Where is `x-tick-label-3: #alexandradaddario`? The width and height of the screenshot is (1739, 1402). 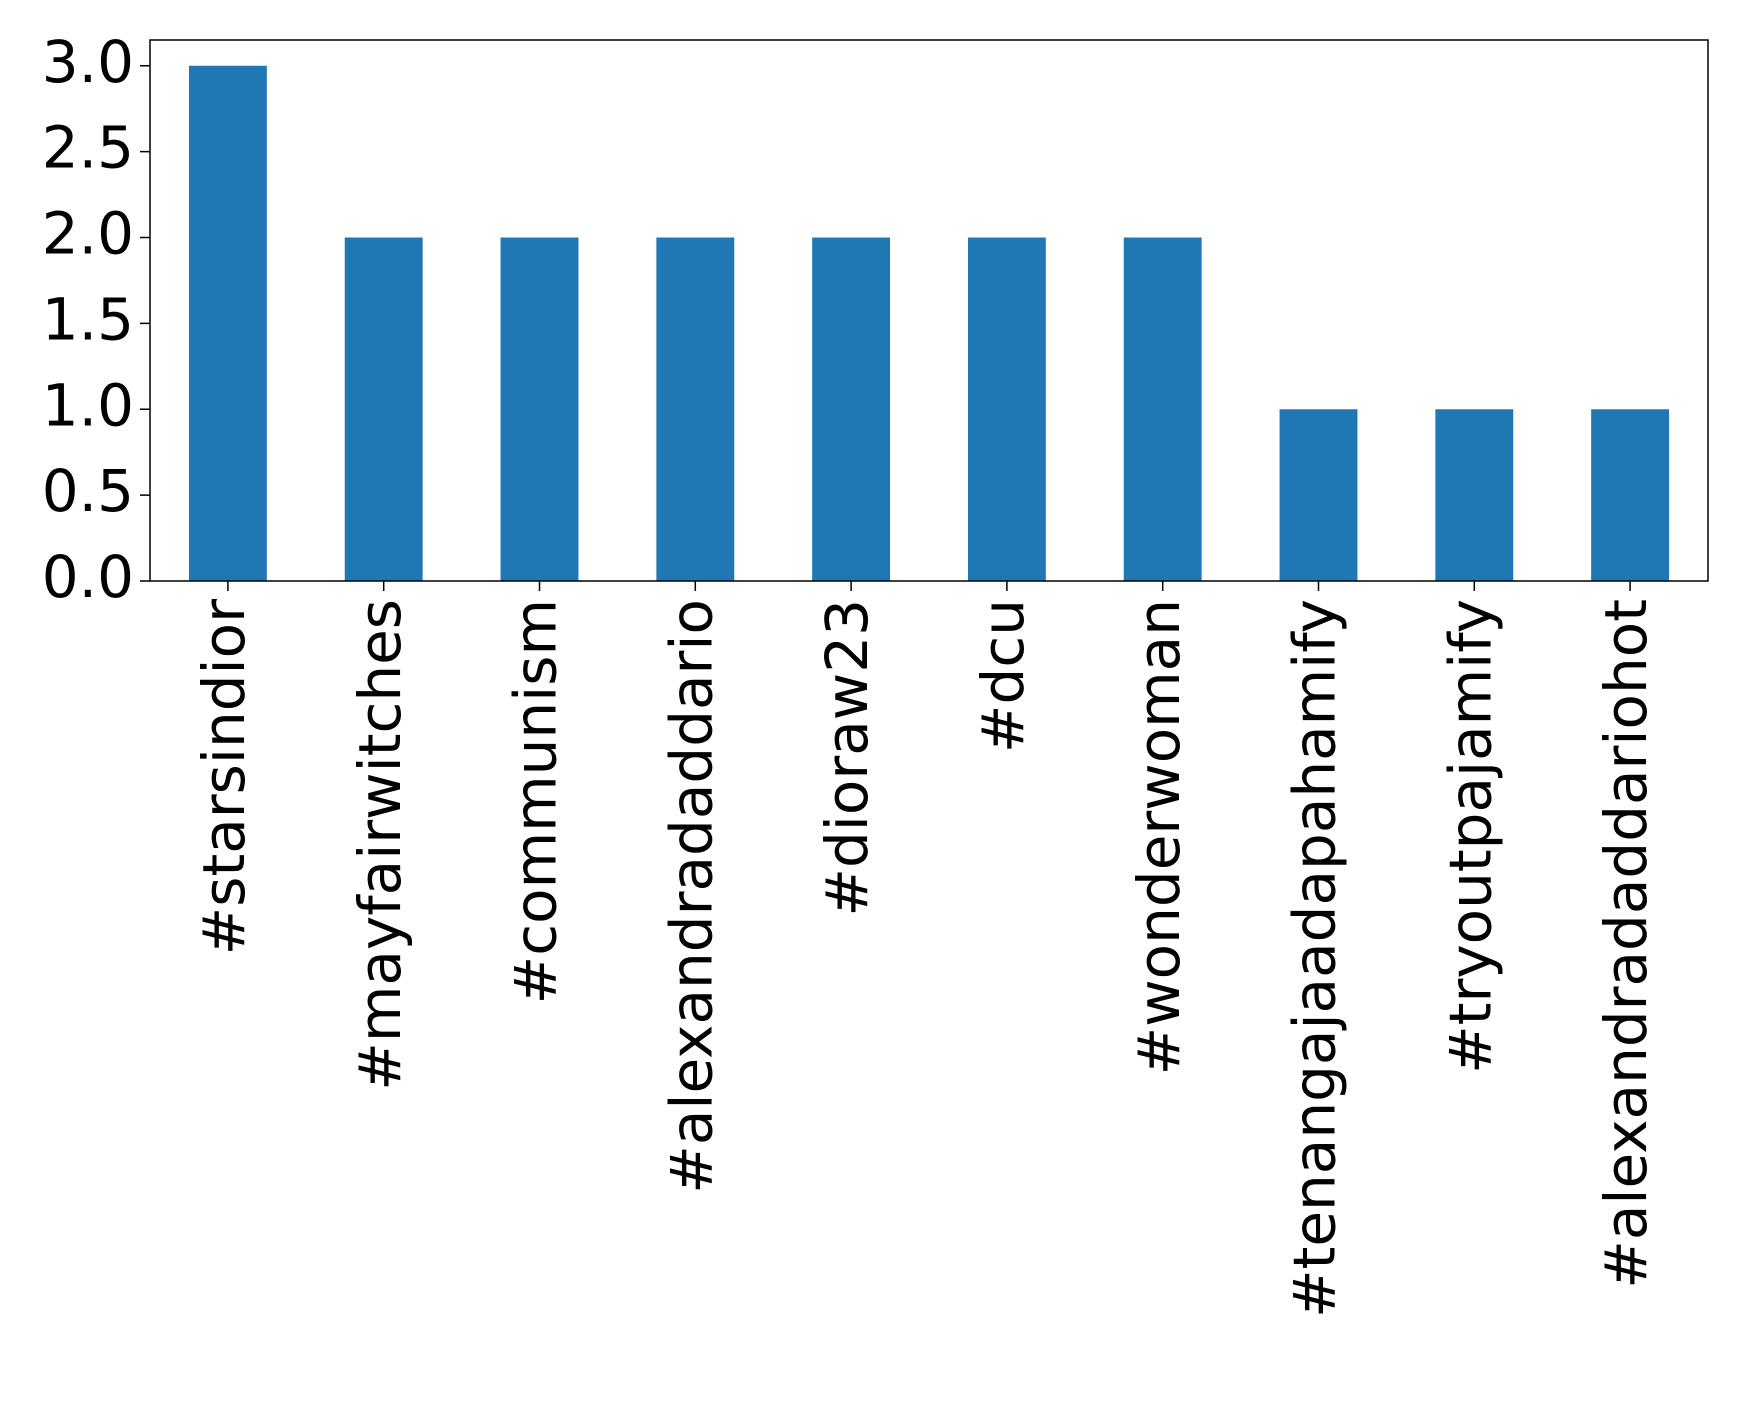 x-tick-label-3: #alexandradaddario is located at coordinates (691, 896).